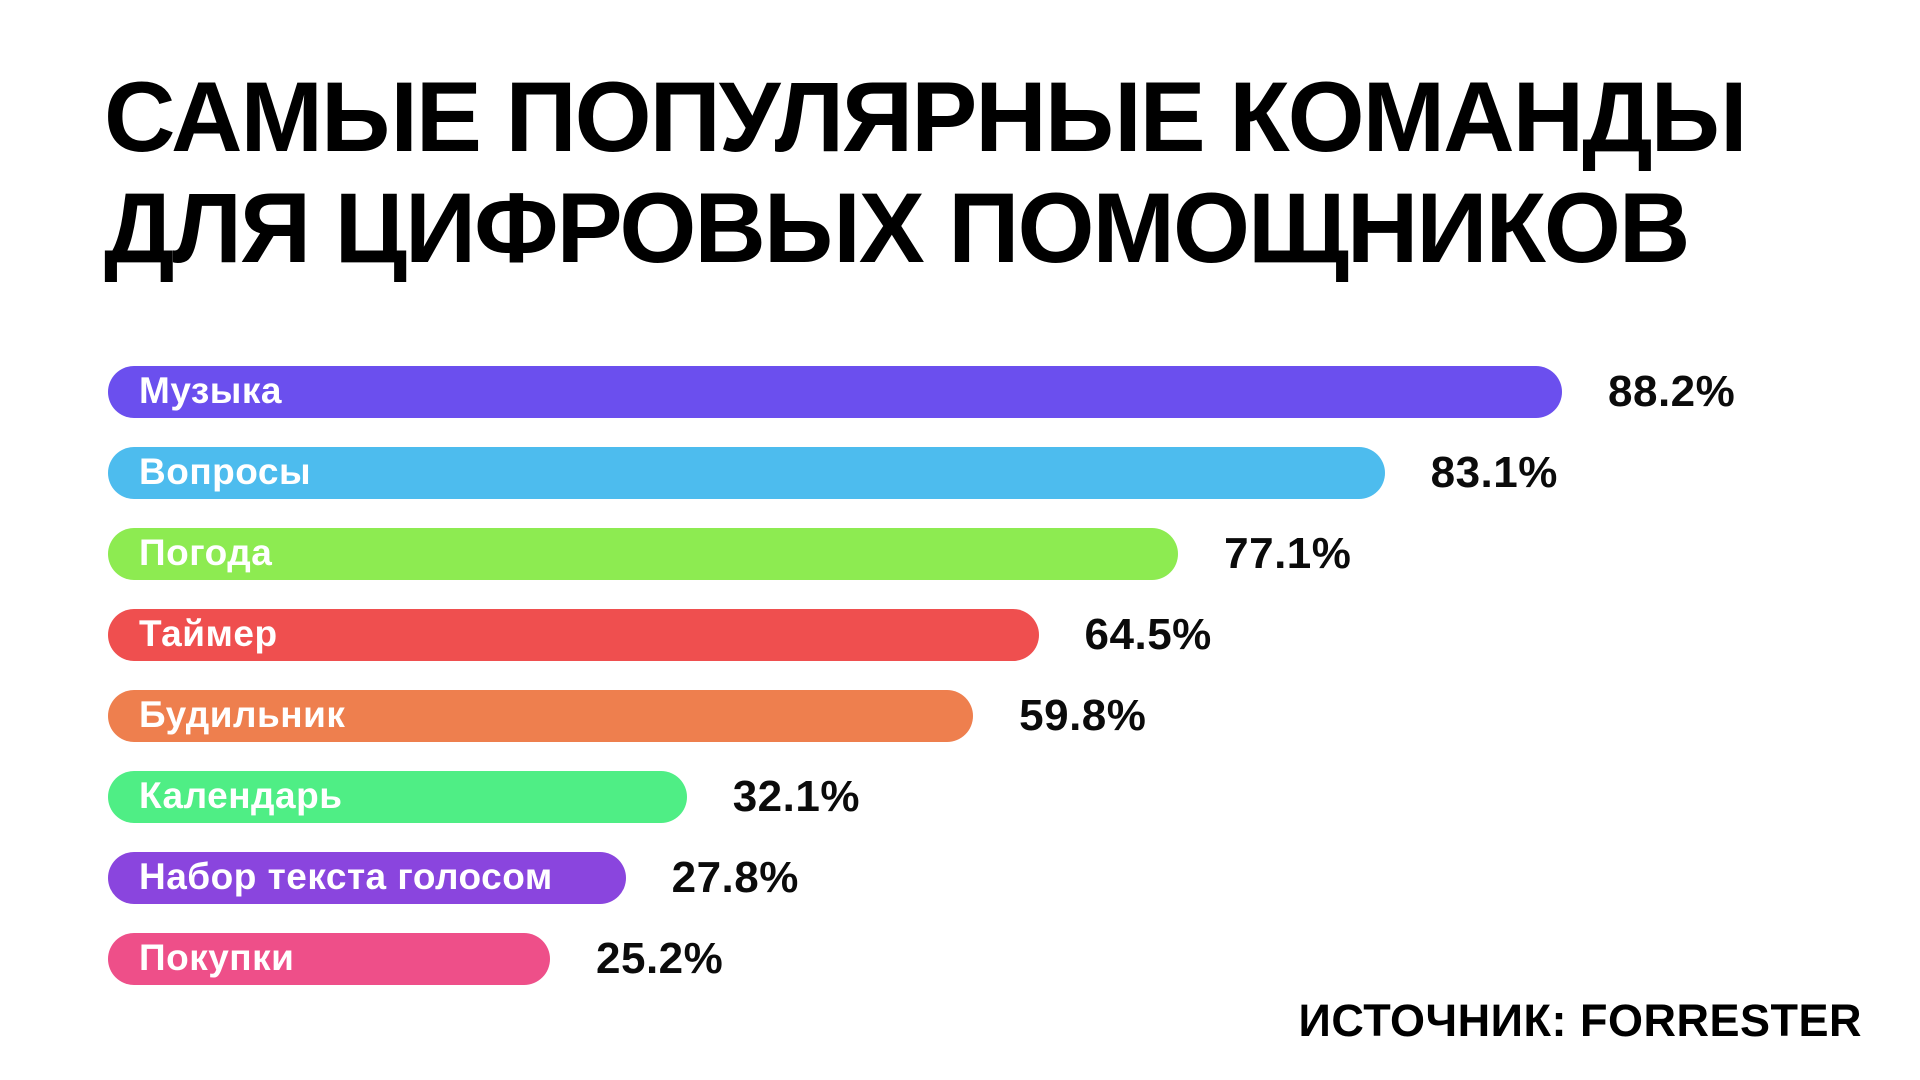 This screenshot has width=1920, height=1080. What do you see at coordinates (1580, 1020) in the screenshot?
I see `source-attribution: ИСТОЧНИК: FORRESTER` at bounding box center [1580, 1020].